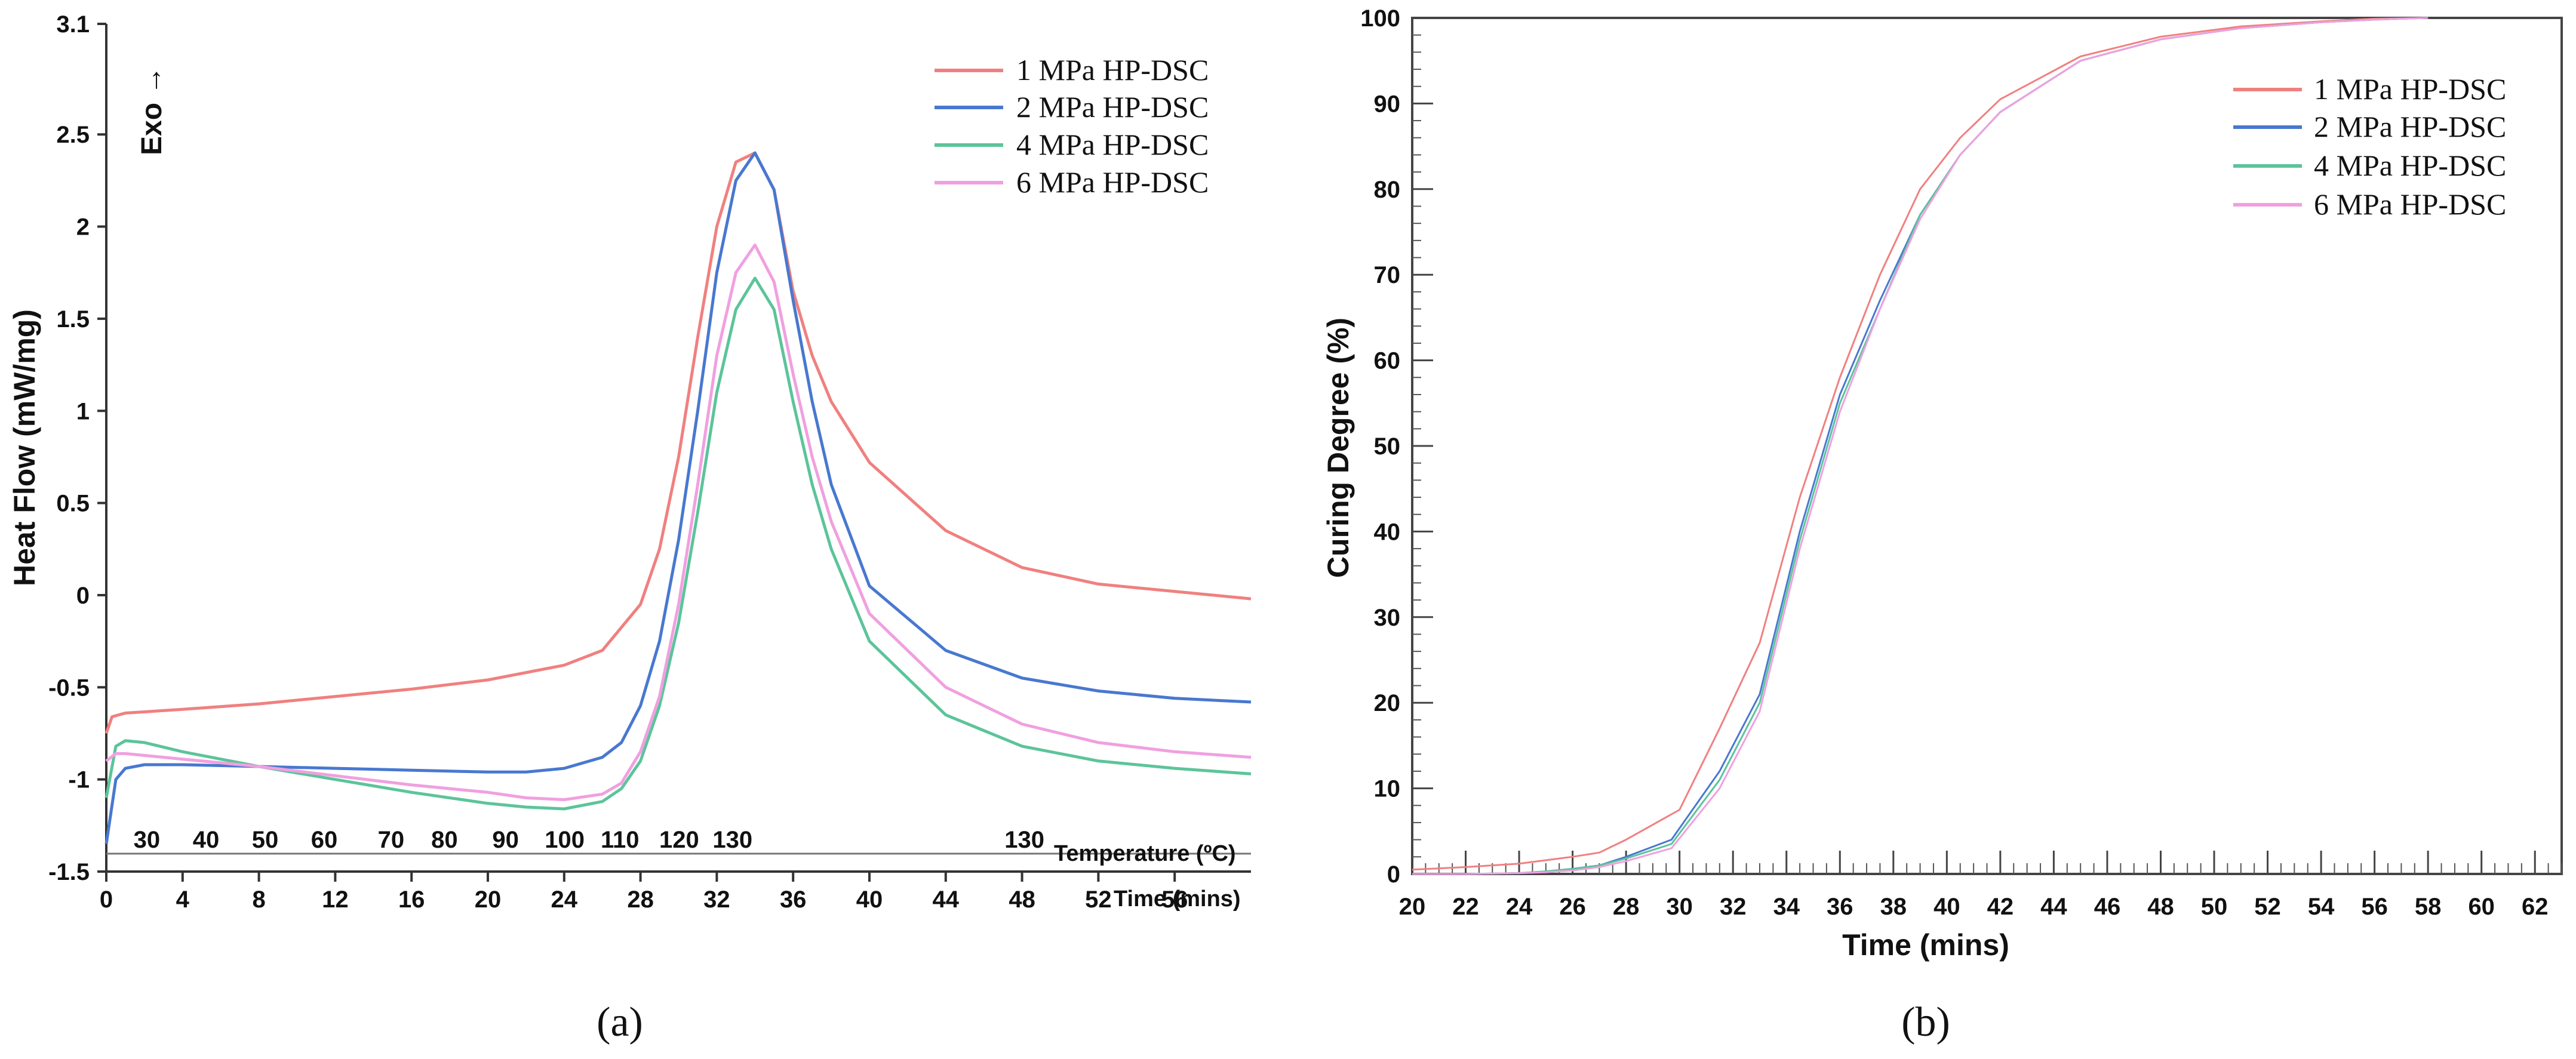  Describe the element at coordinates (2267, 907) in the screenshot. I see `b-x-tick-label-16: 52` at that location.